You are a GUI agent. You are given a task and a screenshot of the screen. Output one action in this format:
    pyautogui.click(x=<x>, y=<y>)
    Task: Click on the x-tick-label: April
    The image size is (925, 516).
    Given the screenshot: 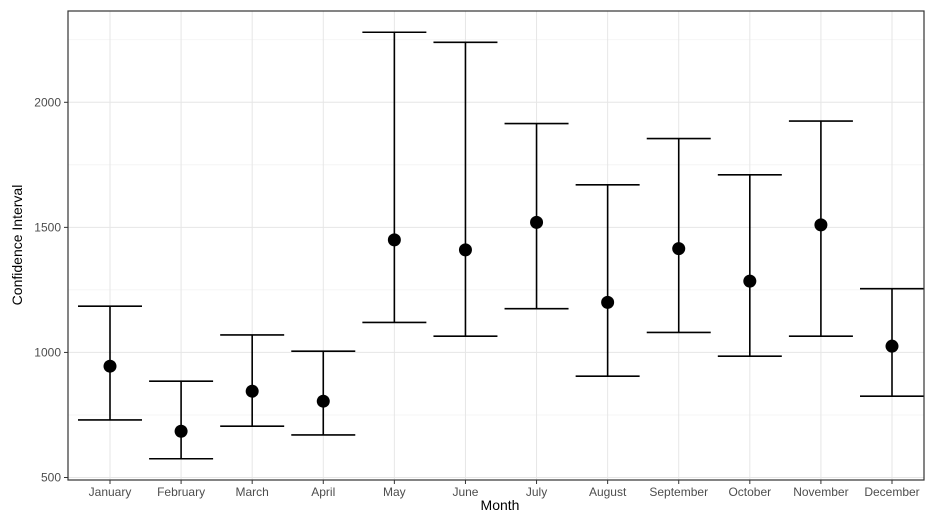 What is the action you would take?
    pyautogui.click(x=323, y=492)
    